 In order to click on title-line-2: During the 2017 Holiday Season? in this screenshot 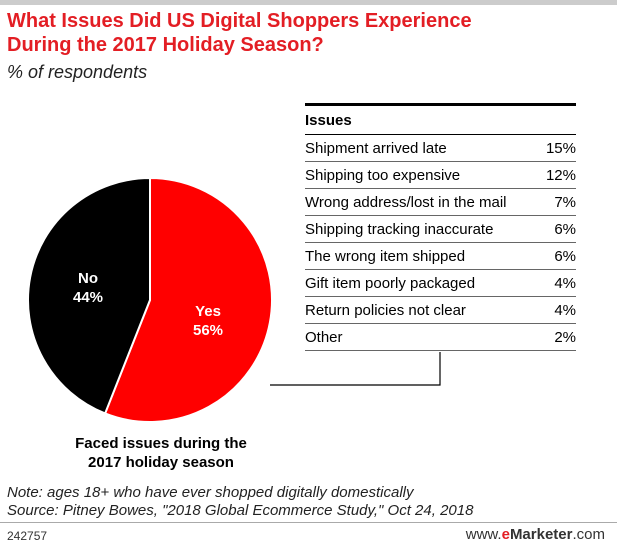, I will do `click(165, 45)`.